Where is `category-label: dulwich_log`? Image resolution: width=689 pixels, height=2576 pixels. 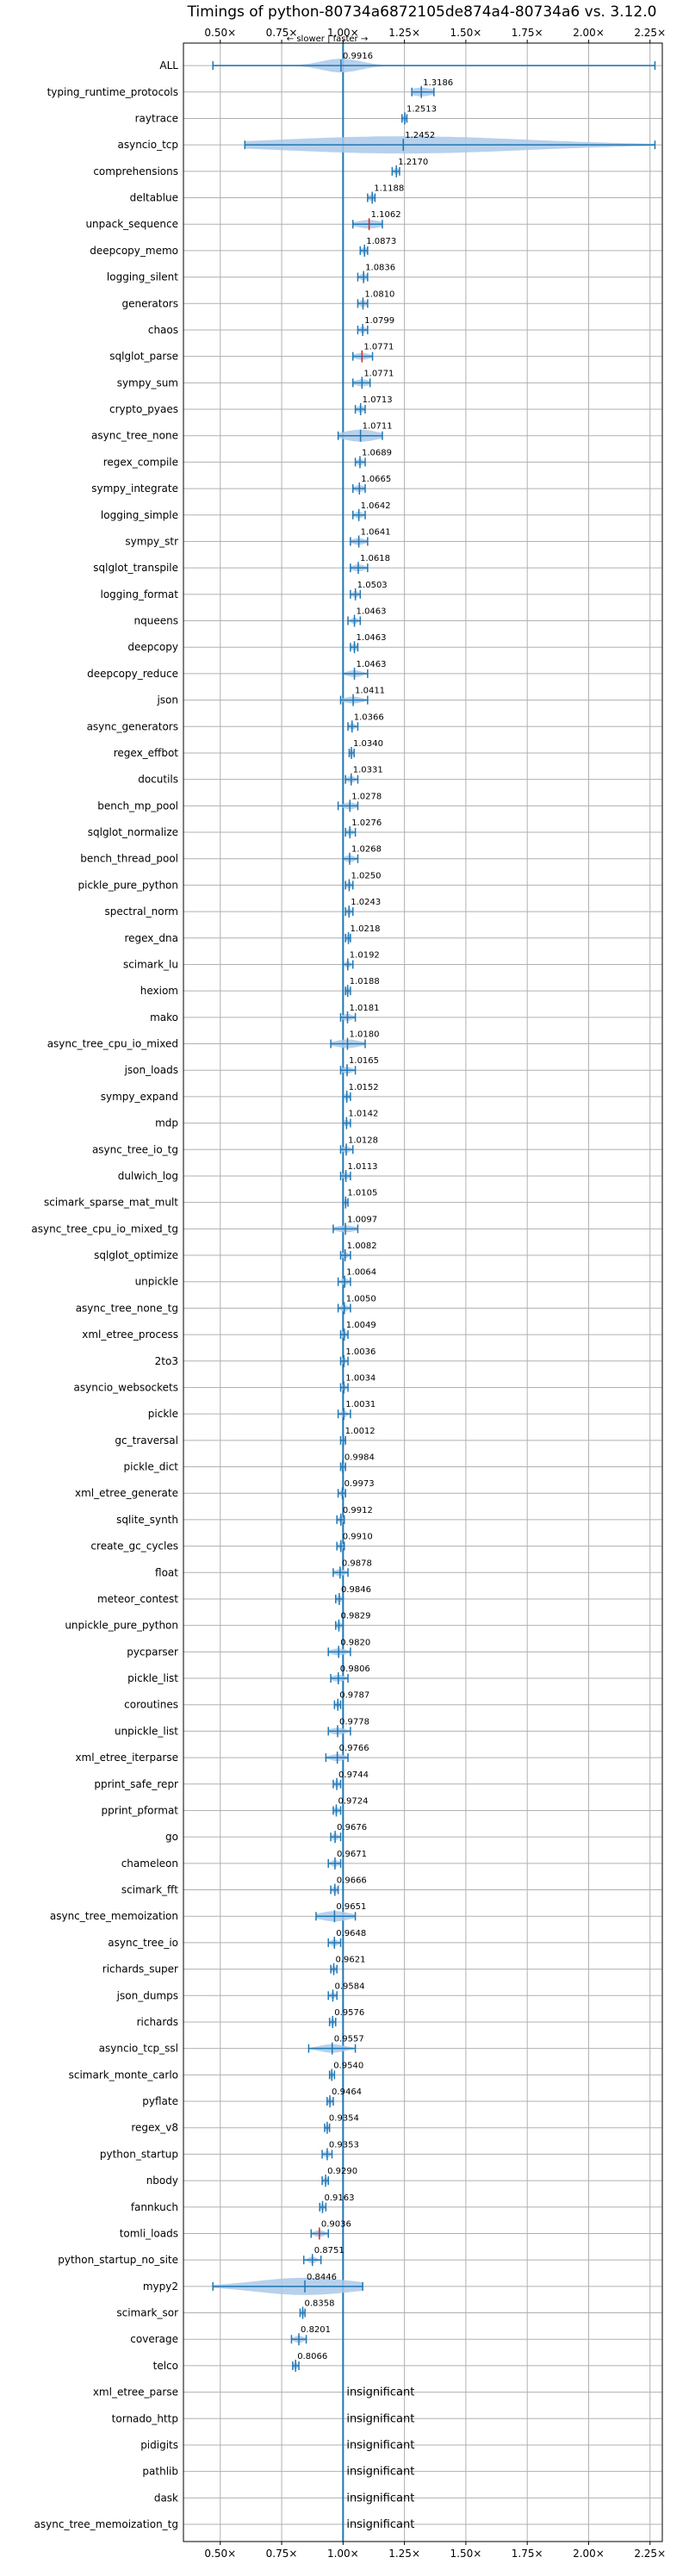 category-label: dulwich_log is located at coordinates (148, 1176).